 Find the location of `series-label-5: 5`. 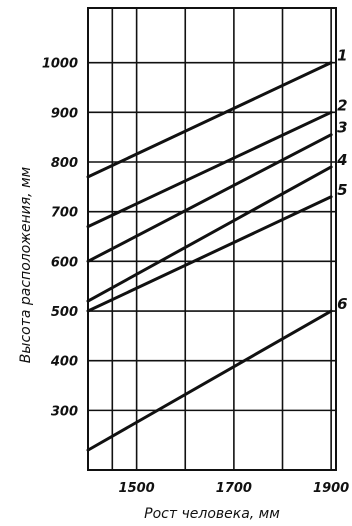

series-label-5: 5 is located at coordinates (342, 190).